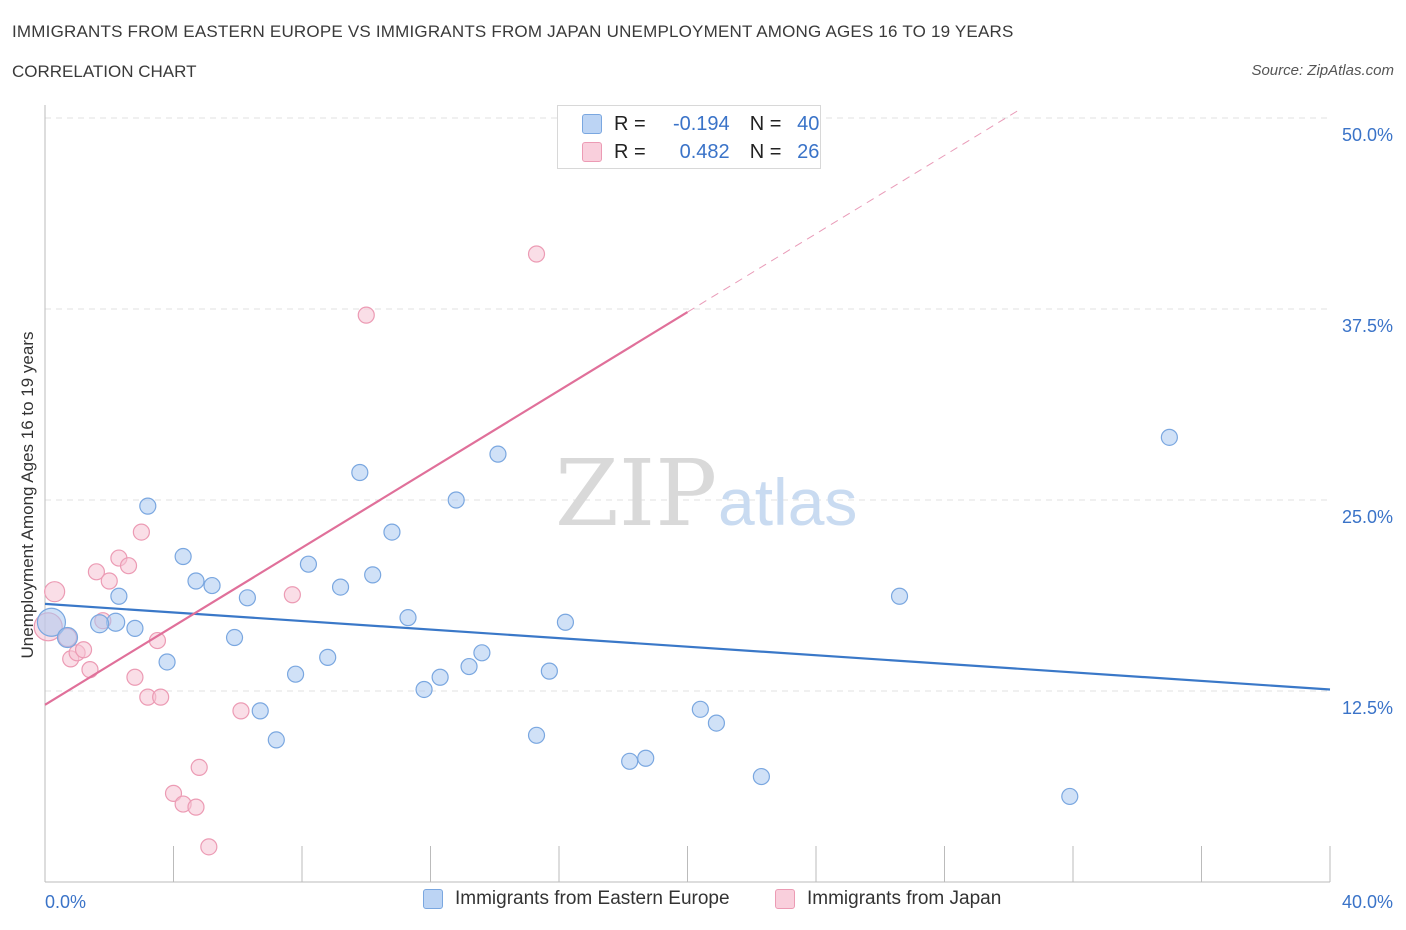  What do you see at coordinates (592, 898) in the screenshot?
I see `series-name-eastern-europe: Immigrants from Eastern Europe` at bounding box center [592, 898].